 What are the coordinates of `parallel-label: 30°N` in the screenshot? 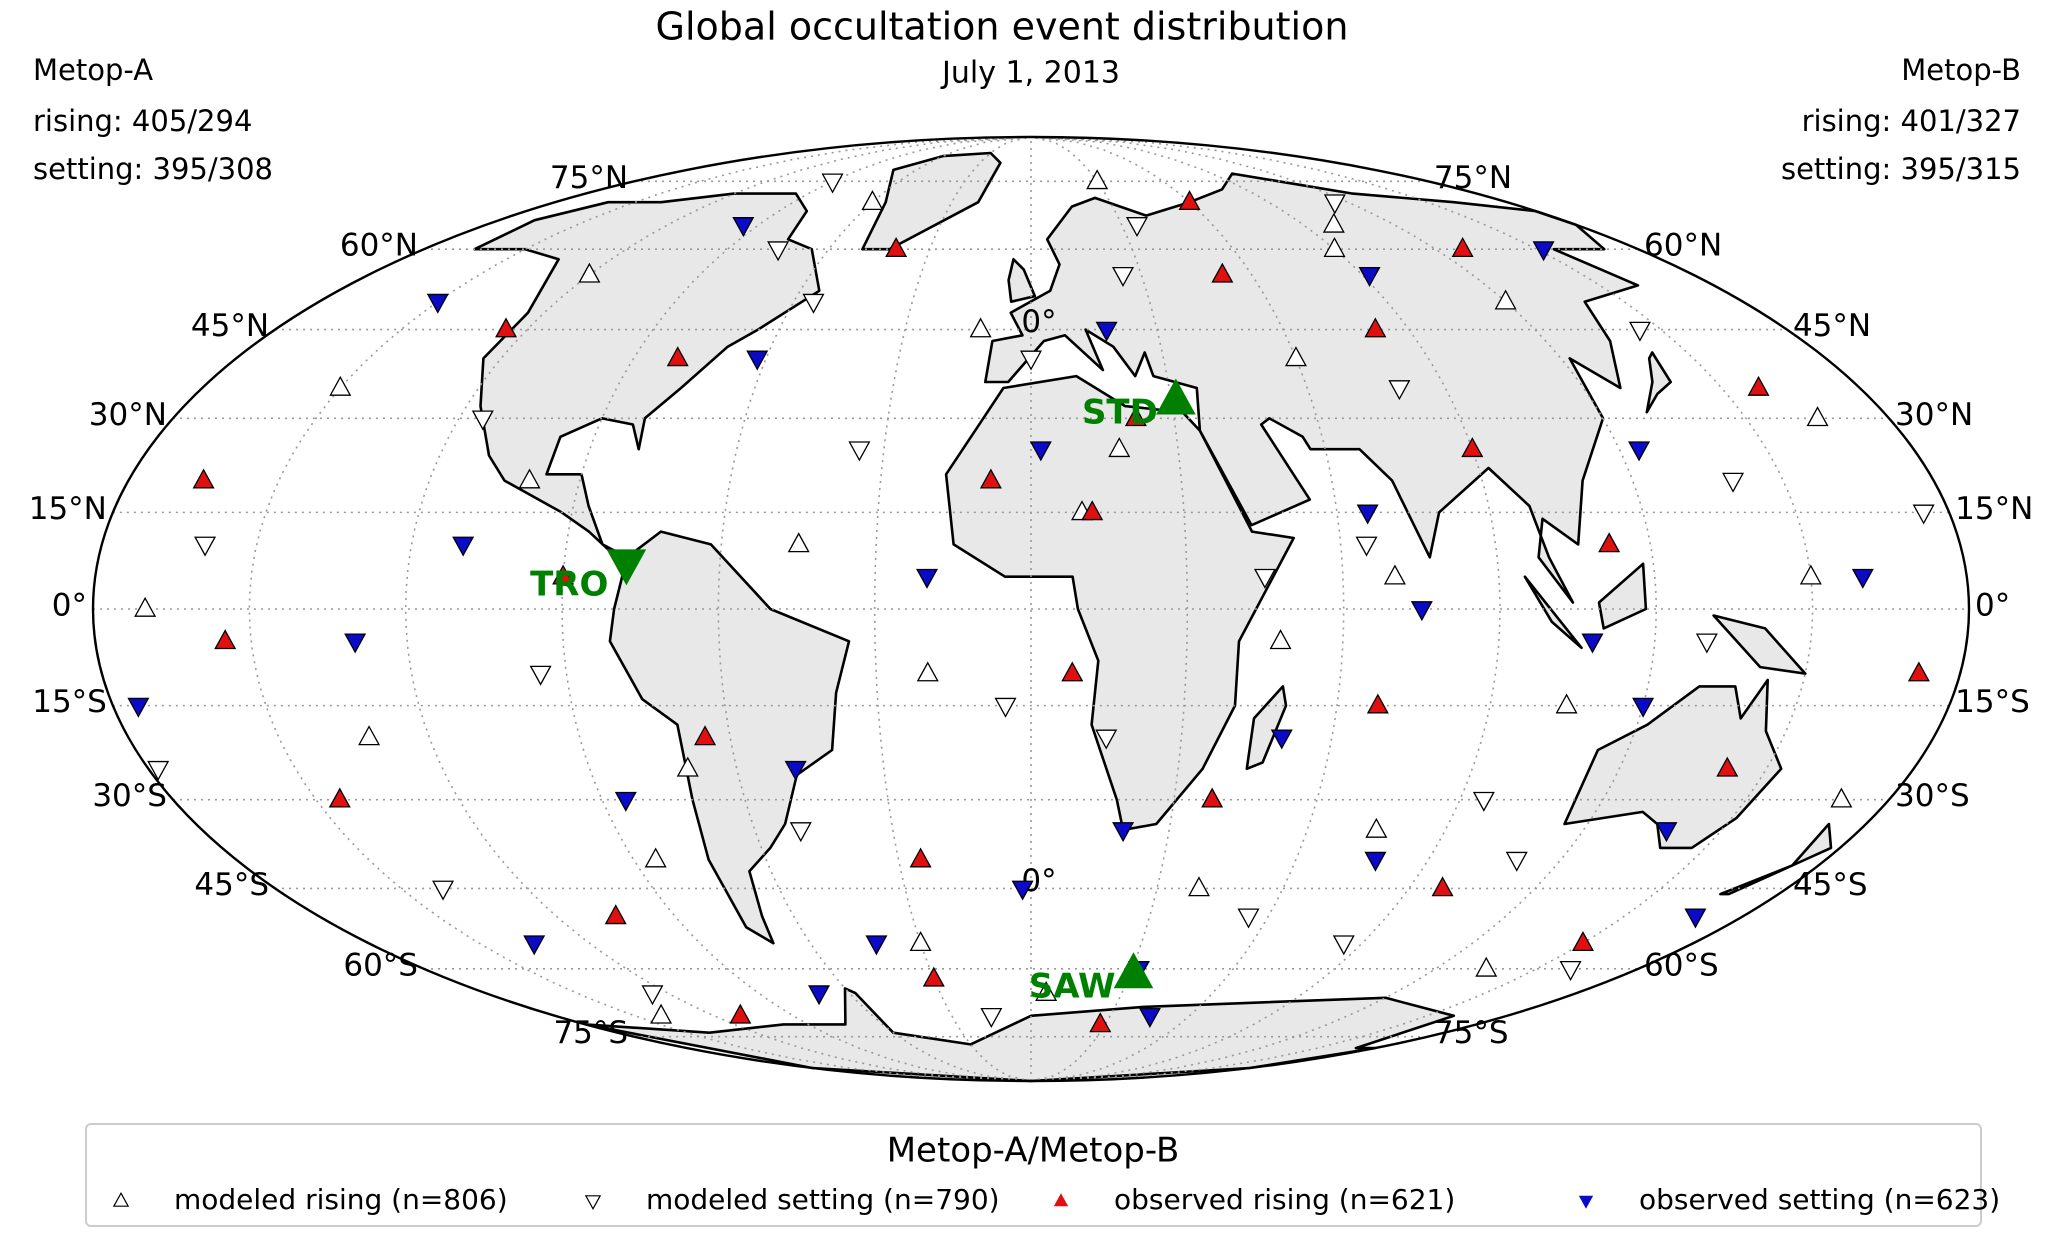 It's located at (128, 415).